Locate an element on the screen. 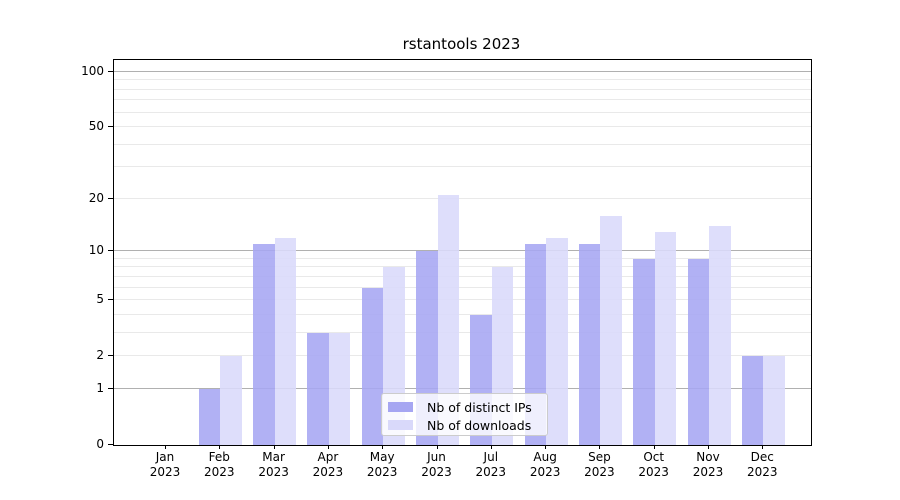 The image size is (900, 500). legend: Nb of distinct IPs Nb of downloads is located at coordinates (464, 414).